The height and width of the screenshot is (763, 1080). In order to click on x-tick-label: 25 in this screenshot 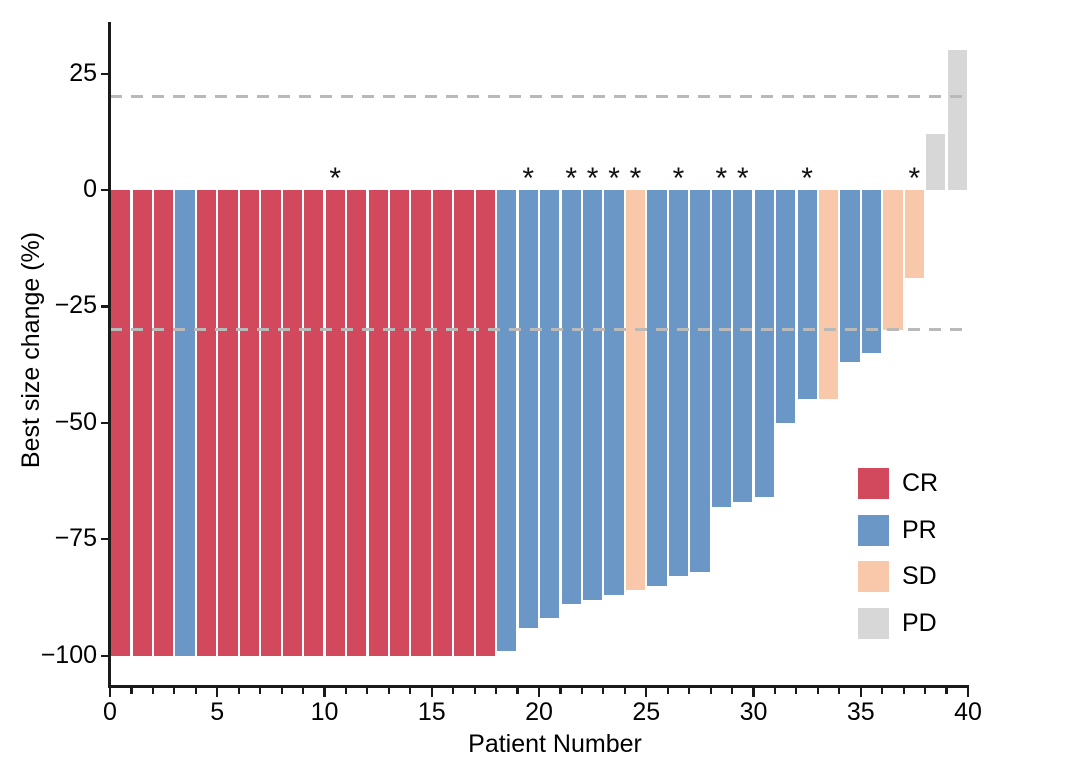, I will do `click(646, 712)`.